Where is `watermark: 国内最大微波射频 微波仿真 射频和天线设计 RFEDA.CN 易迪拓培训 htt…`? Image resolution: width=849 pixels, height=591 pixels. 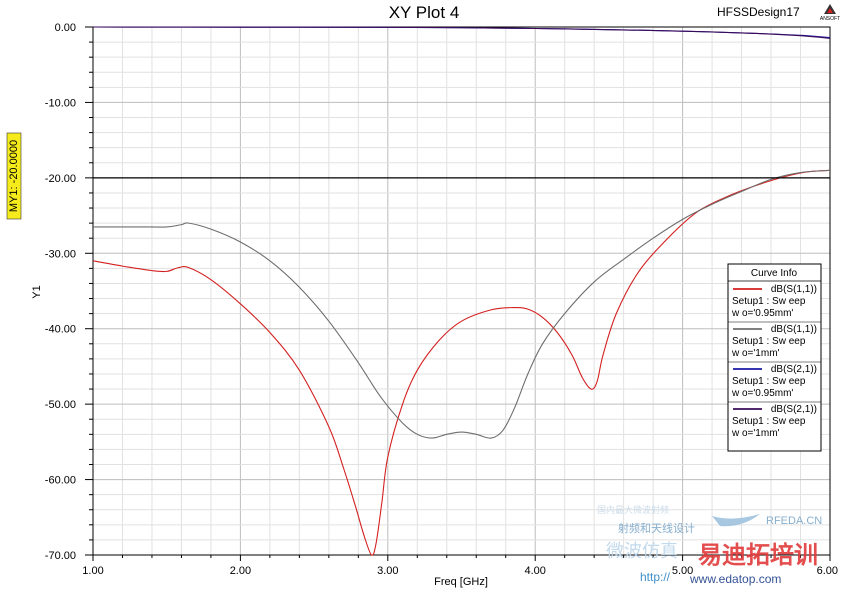 watermark: 国内最大微波射频 微波仿真 射频和天线设计 RFEDA.CN 易迪拓培训 htt… is located at coordinates (709, 545).